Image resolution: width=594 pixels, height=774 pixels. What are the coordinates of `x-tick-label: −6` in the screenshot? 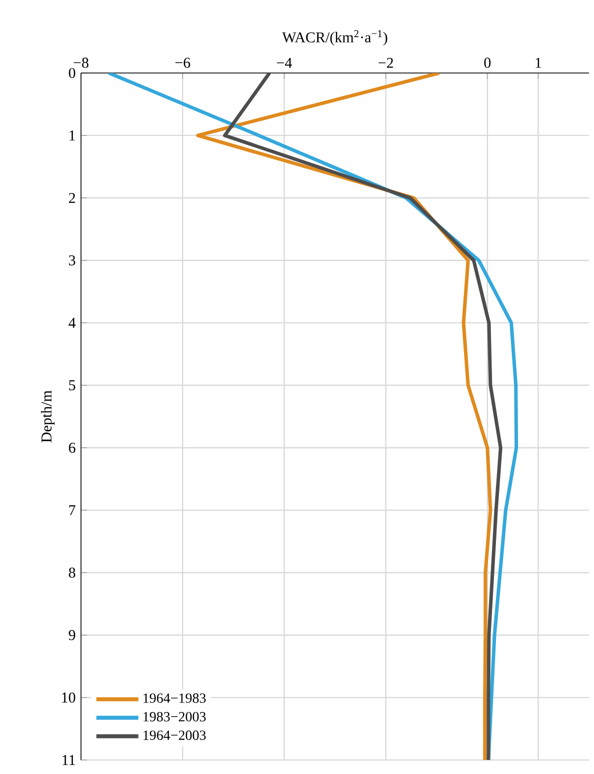 It's located at (182, 63).